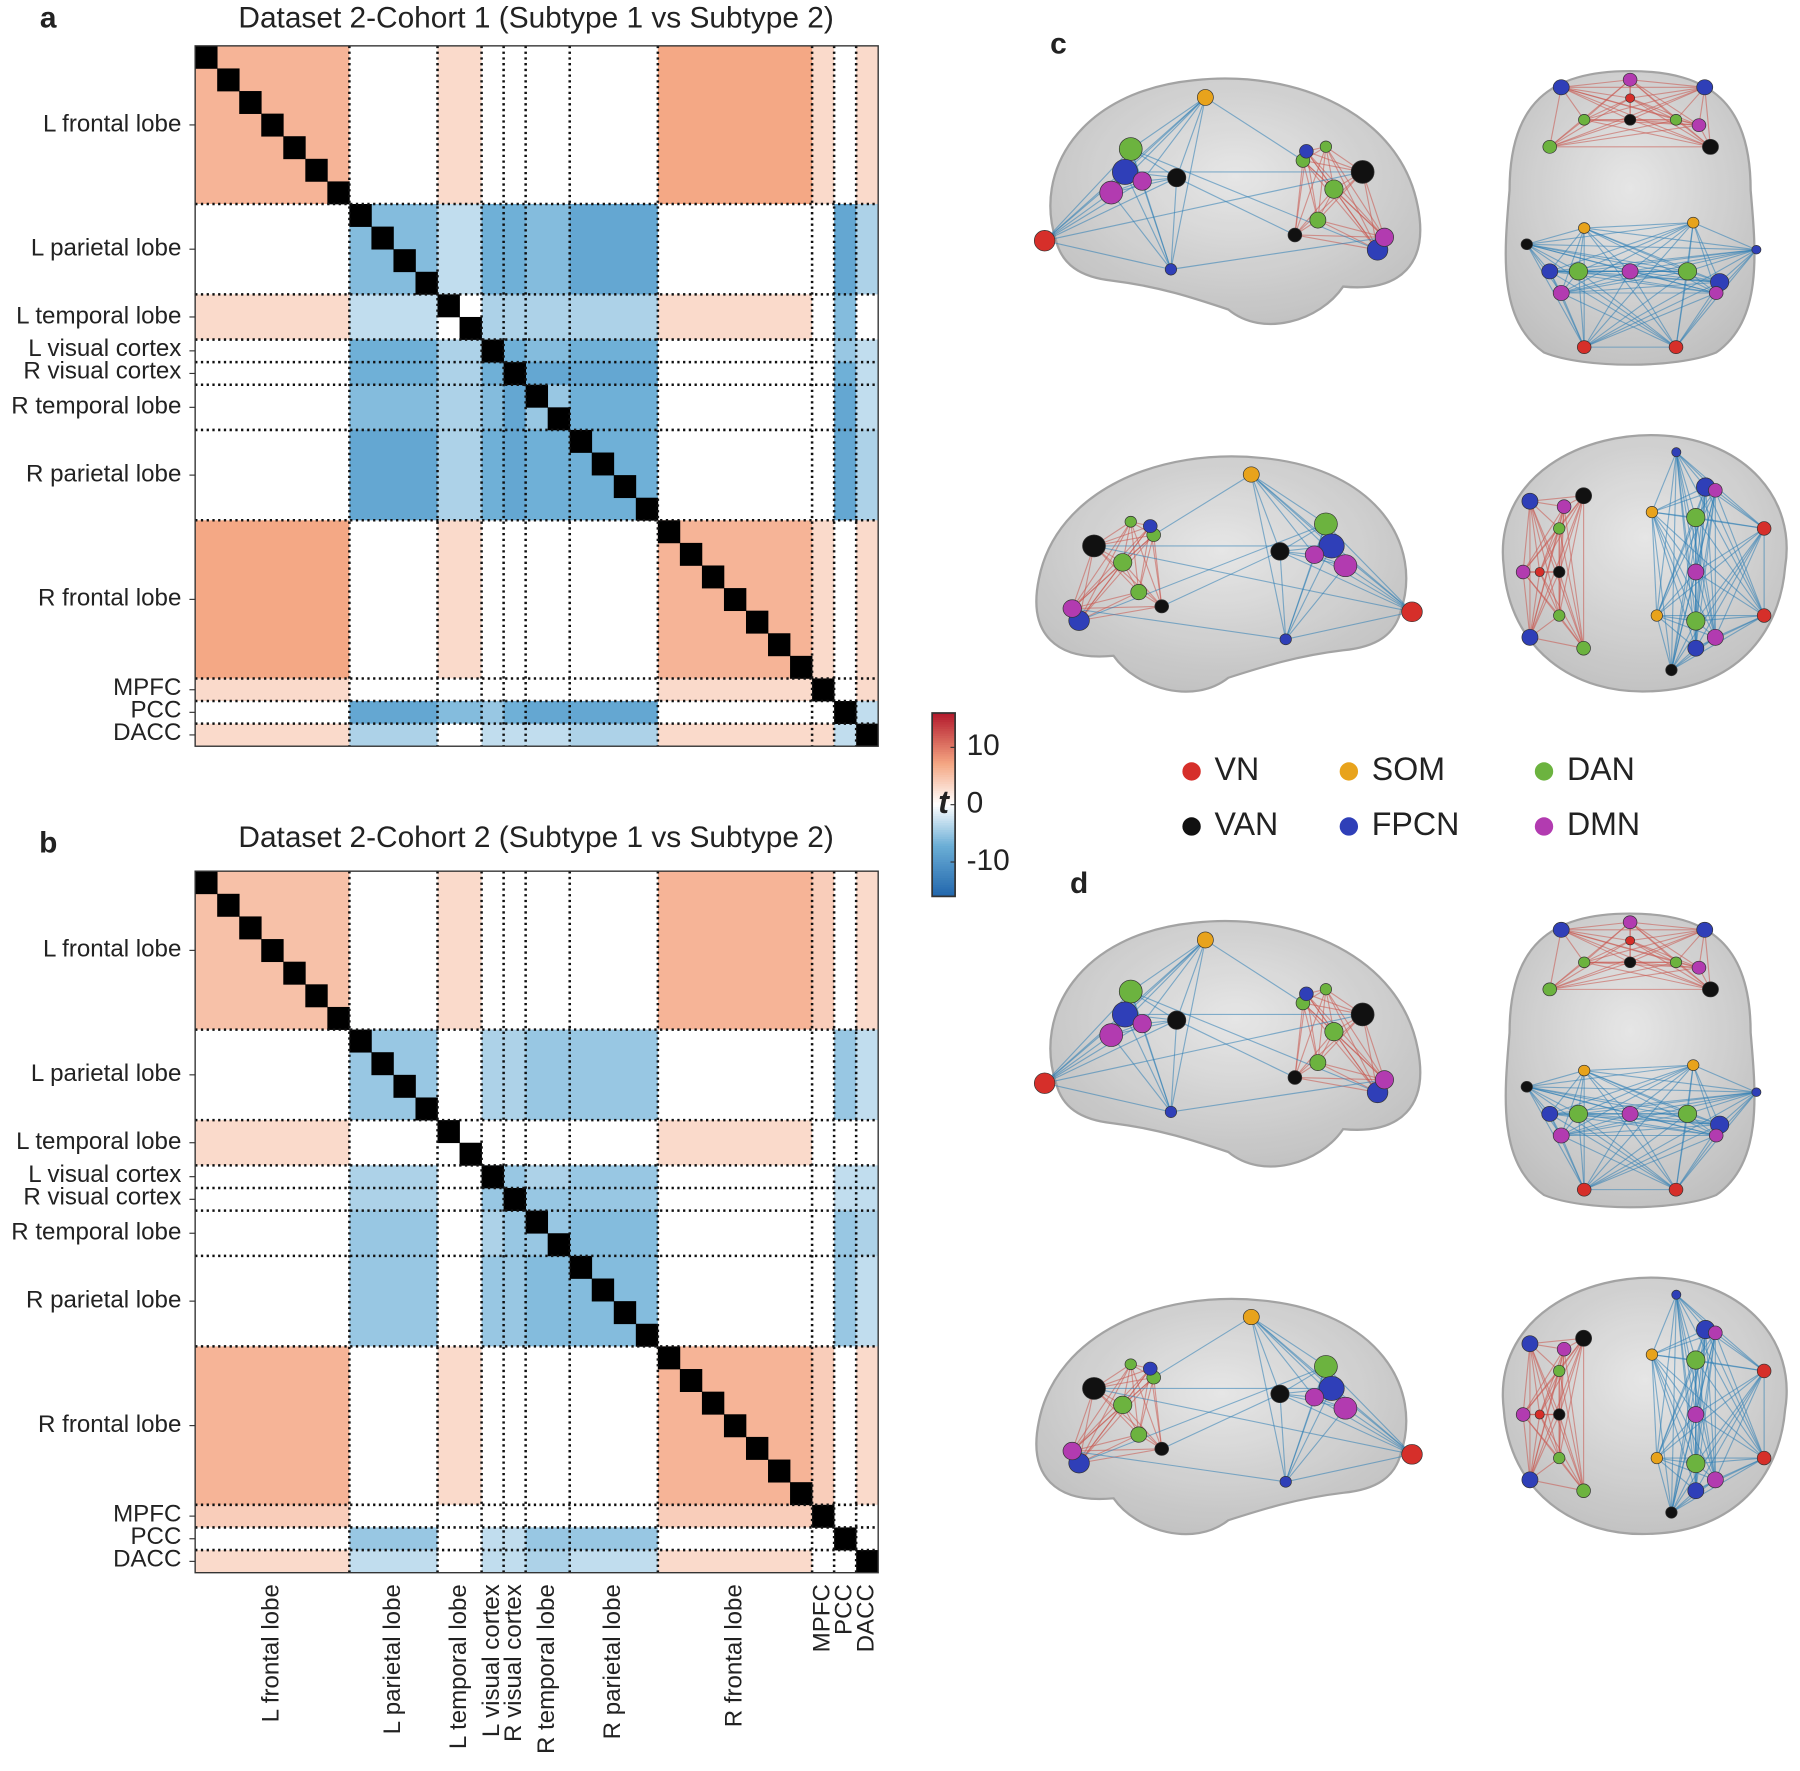  Describe the element at coordinates (103, 1300) in the screenshot. I see `row-label: R parietal lobe` at that location.